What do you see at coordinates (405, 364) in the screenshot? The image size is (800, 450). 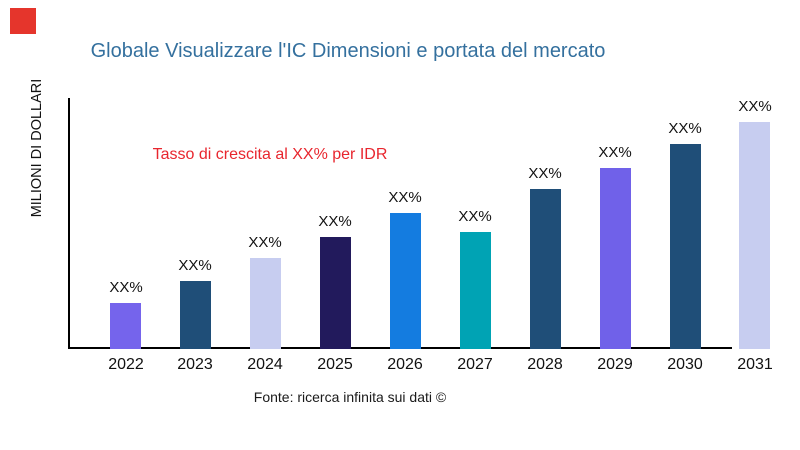 I see `x-tick-label: 2026` at bounding box center [405, 364].